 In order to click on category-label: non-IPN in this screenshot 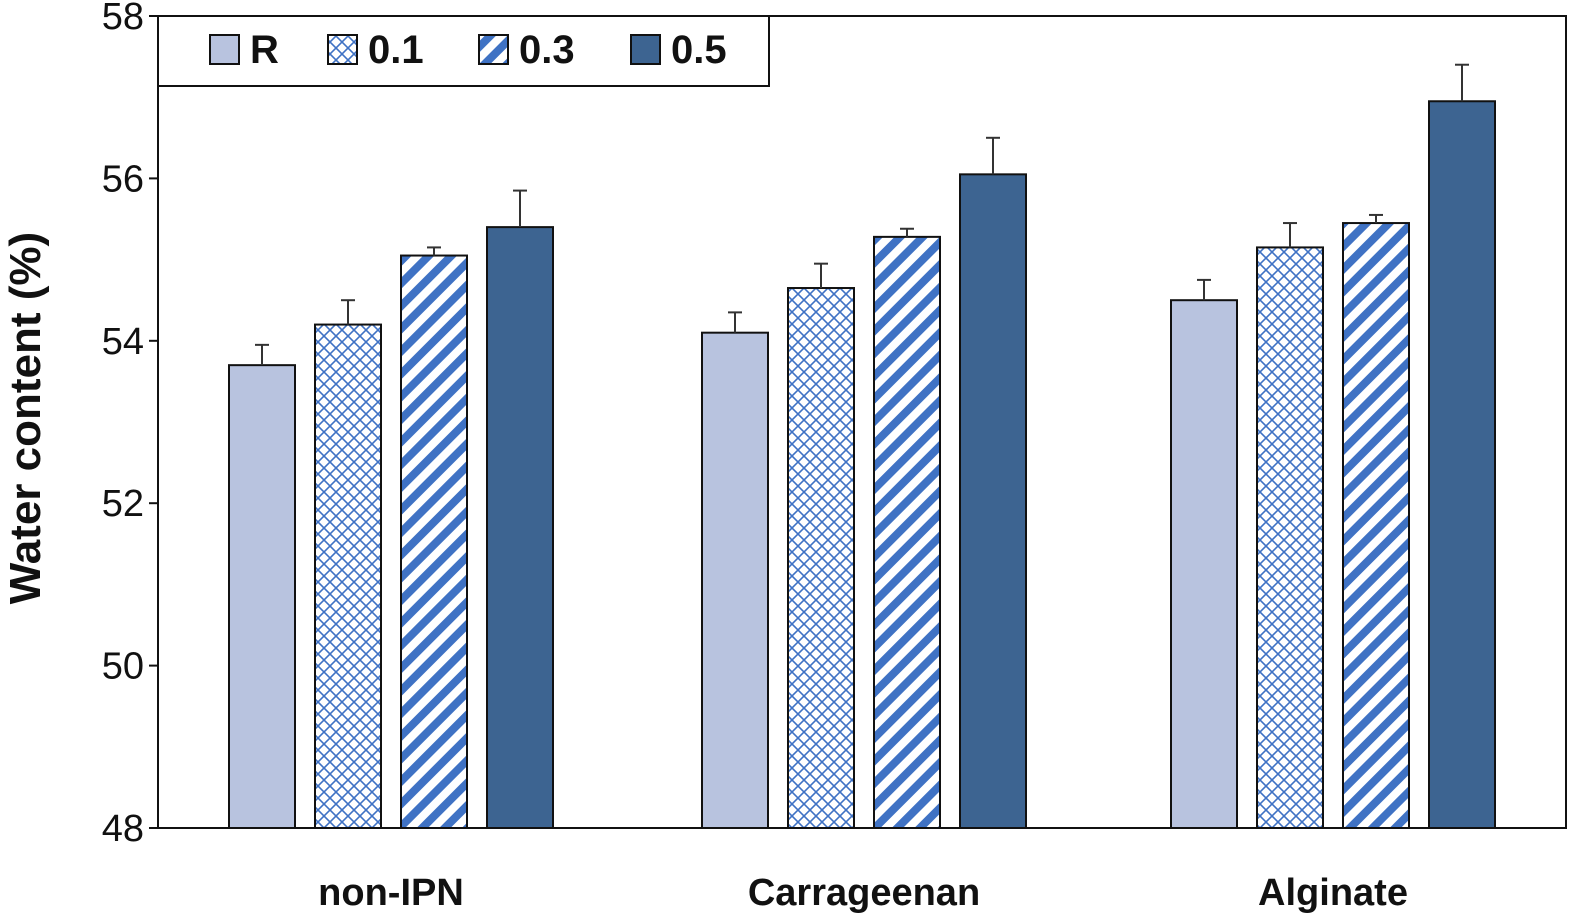, I will do `click(391, 893)`.